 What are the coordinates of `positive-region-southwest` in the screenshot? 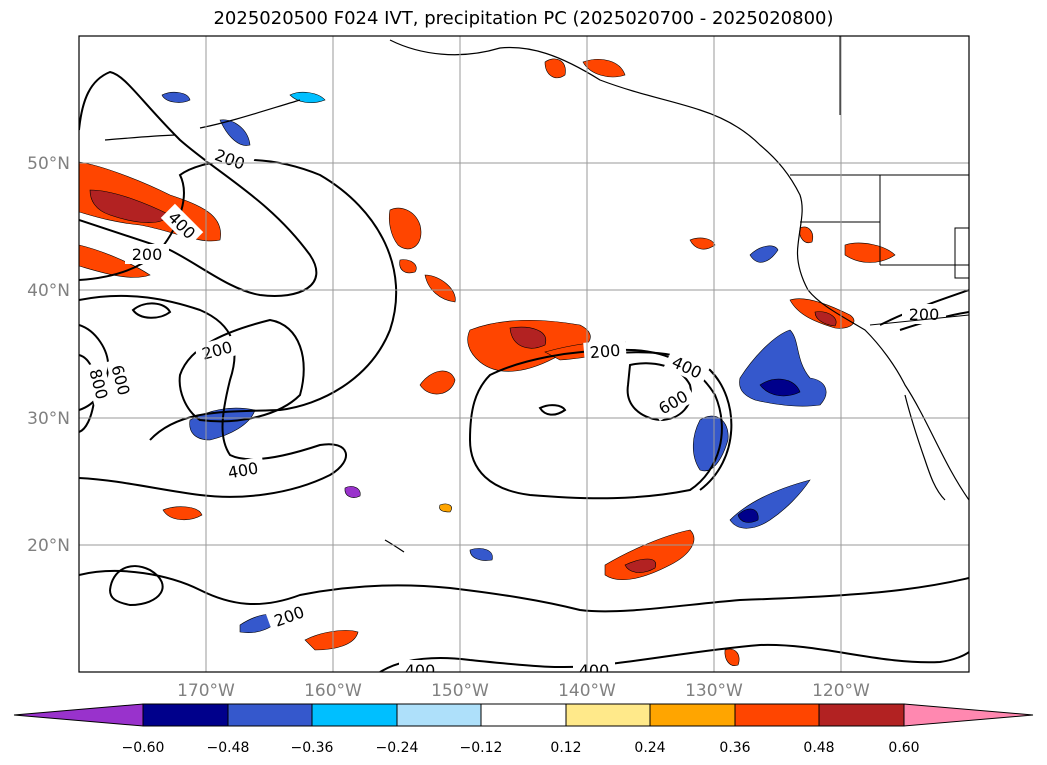 It's located at (182, 513).